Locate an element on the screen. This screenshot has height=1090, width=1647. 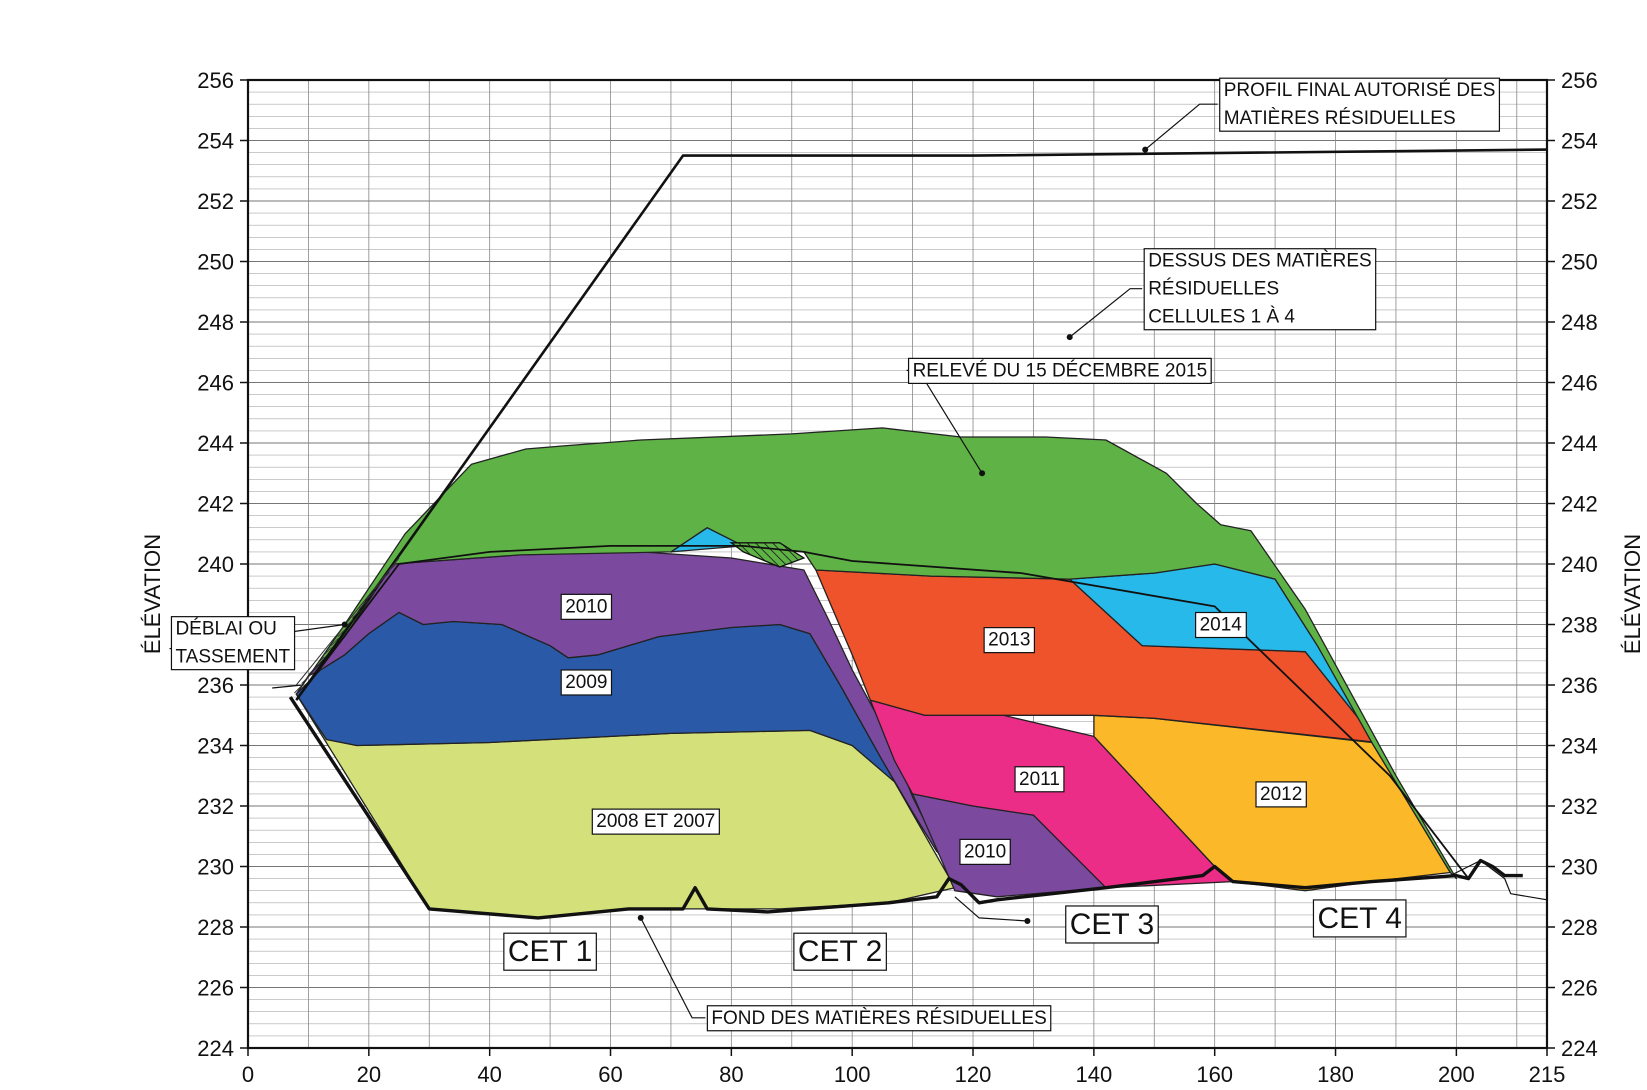
line-ground-left is located at coordinates (287, 686).